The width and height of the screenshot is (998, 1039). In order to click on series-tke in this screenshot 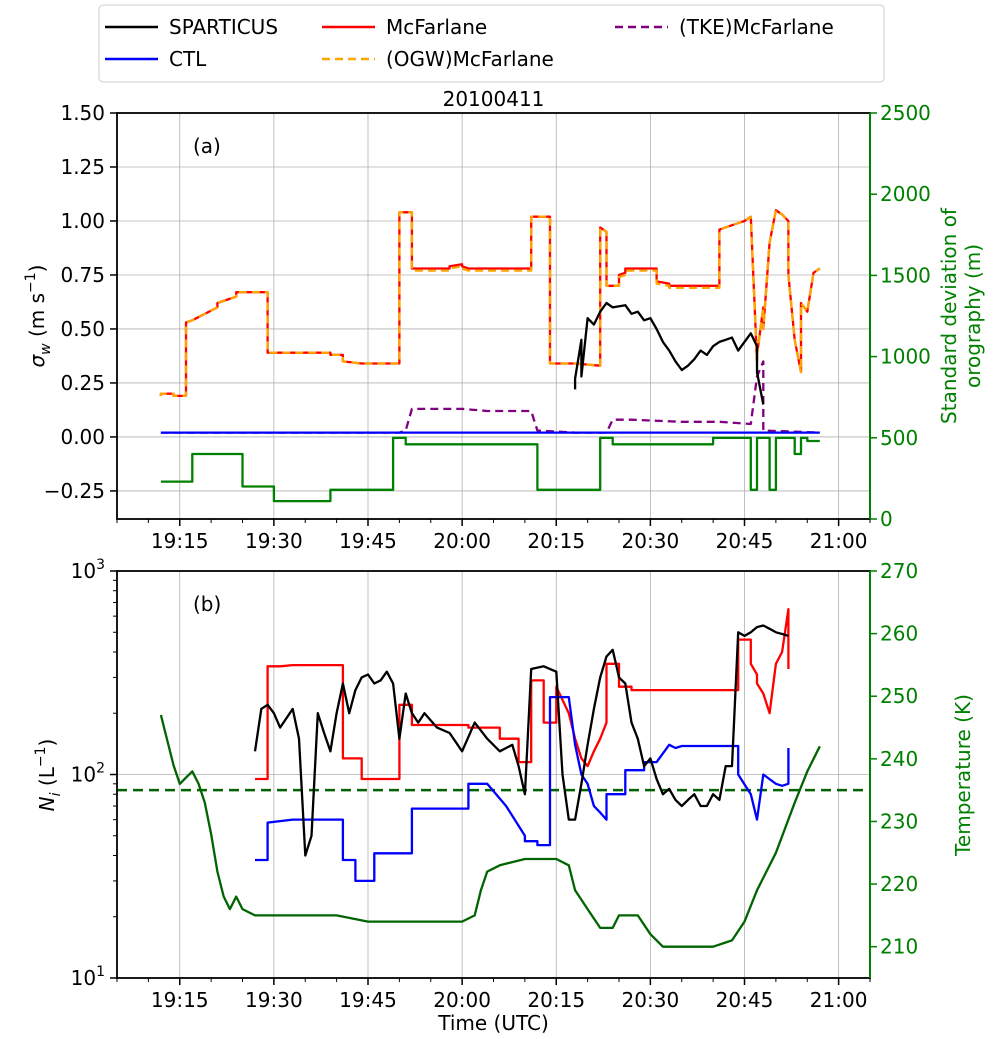, I will do `click(490, 397)`.